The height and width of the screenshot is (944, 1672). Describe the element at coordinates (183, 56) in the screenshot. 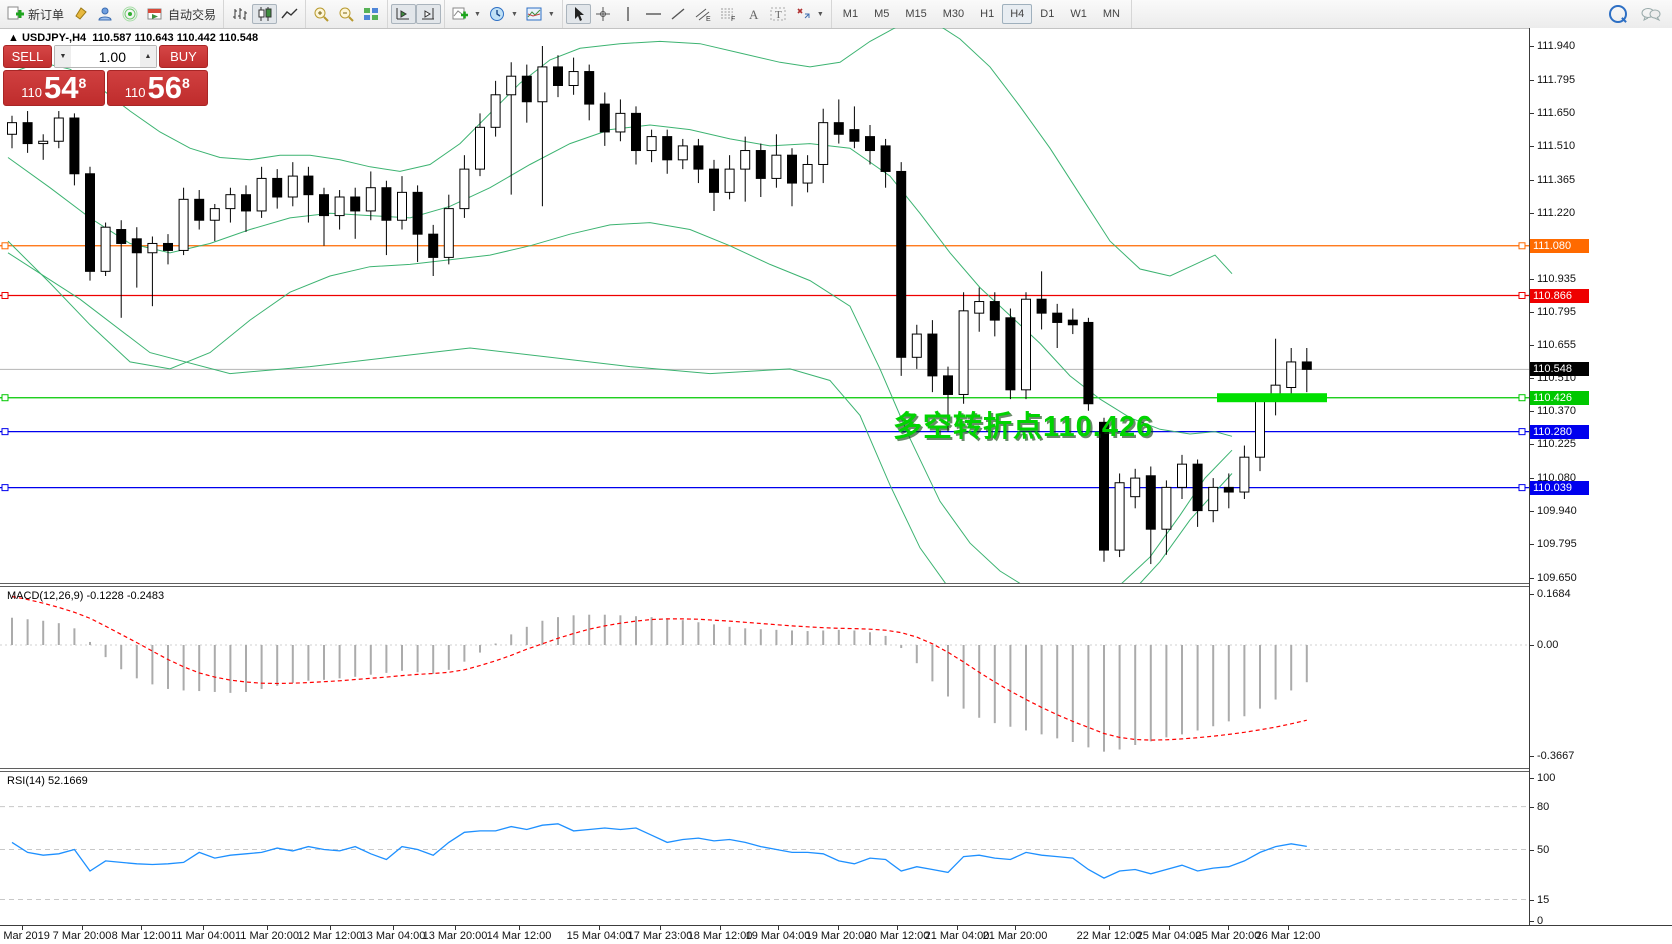

I see `buy-button: BUY` at that location.